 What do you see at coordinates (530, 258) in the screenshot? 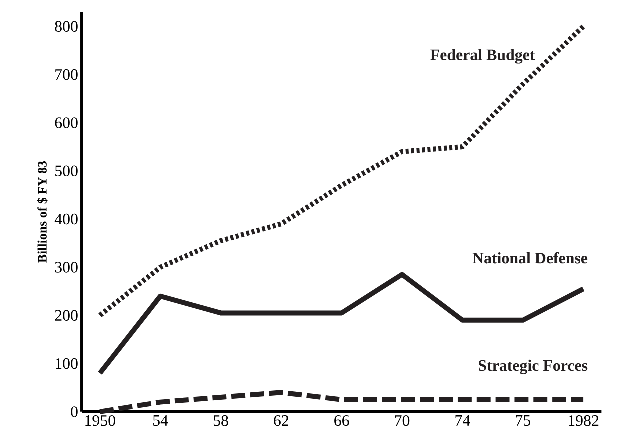
I see `series-label: National Defense` at bounding box center [530, 258].